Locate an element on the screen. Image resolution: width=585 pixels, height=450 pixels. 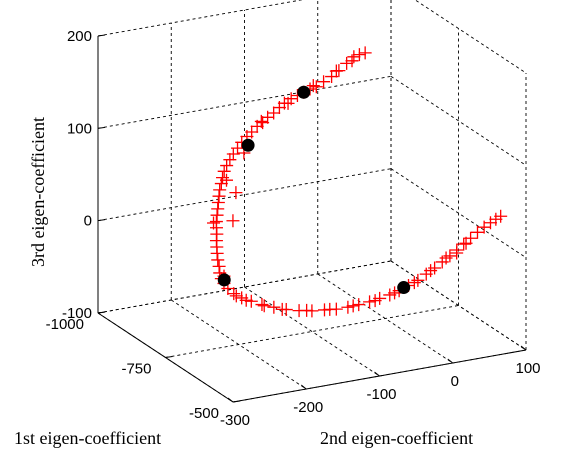
y-tick-label: -100 is located at coordinates (381, 394).